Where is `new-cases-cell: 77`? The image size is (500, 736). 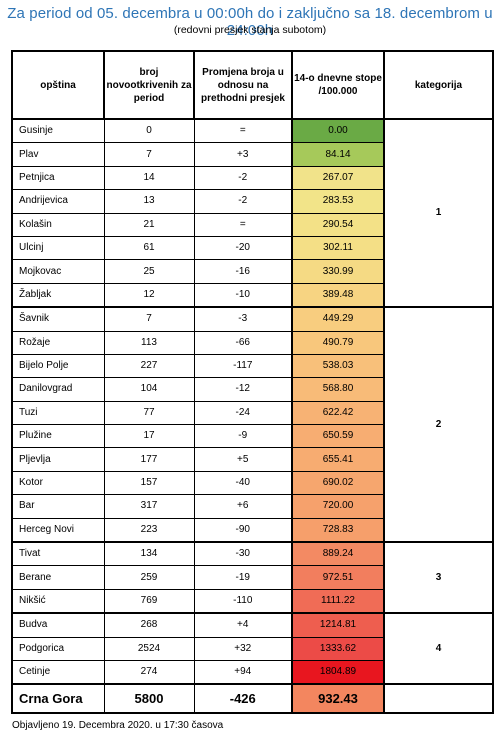 new-cases-cell: 77 is located at coordinates (149, 413).